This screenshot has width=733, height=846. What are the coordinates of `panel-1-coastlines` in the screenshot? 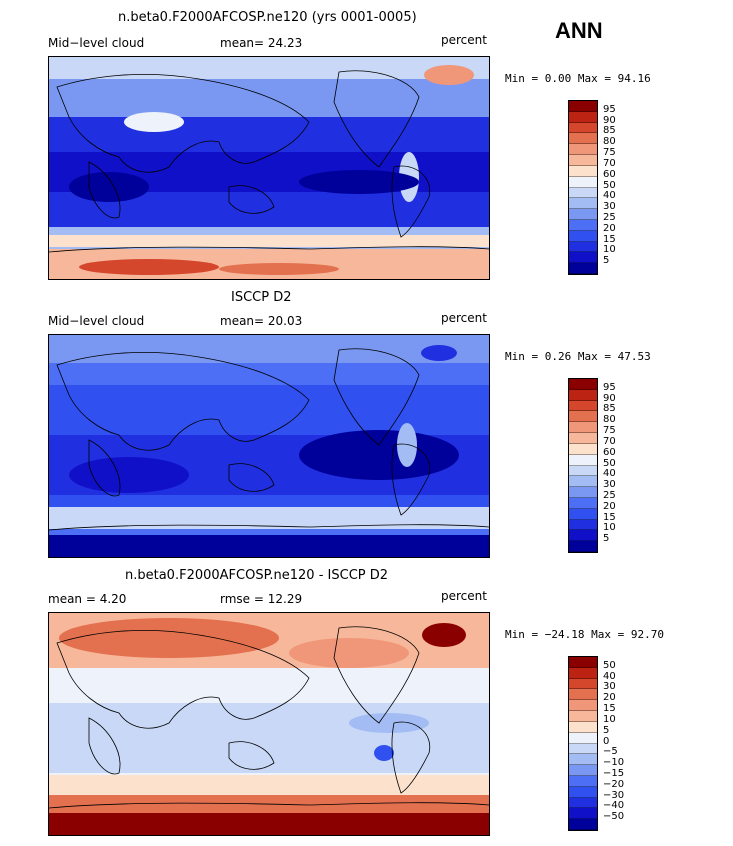 It's located at (269, 161).